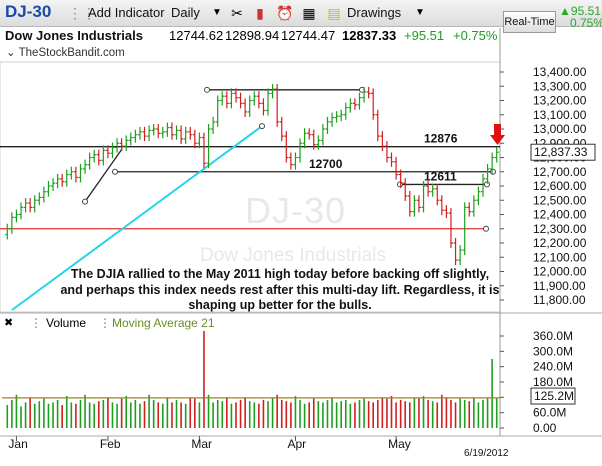 This screenshot has height=466, width=602. What do you see at coordinates (441, 139) in the screenshot?
I see `level-label-12876: 12876` at bounding box center [441, 139].